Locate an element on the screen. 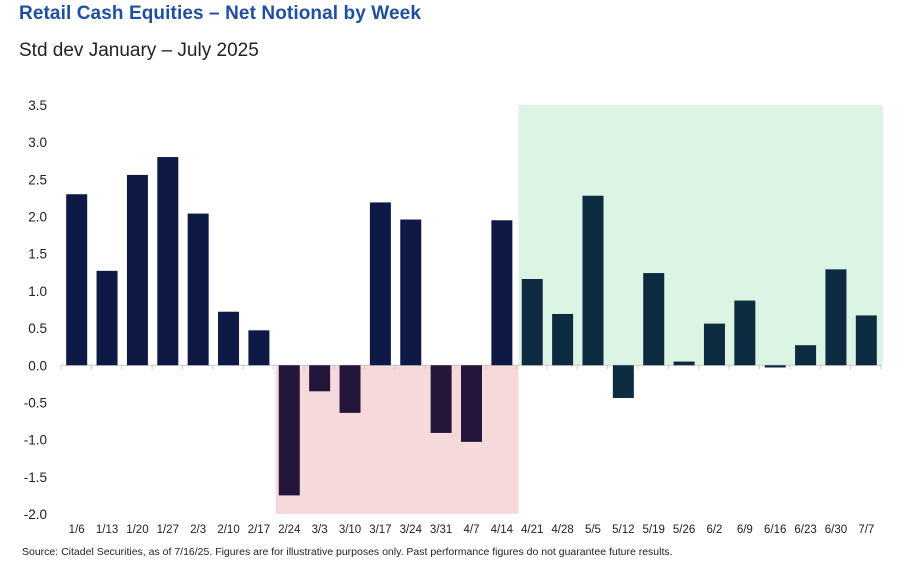 The height and width of the screenshot is (583, 923). y-tick-label: 3.5 is located at coordinates (37, 105).